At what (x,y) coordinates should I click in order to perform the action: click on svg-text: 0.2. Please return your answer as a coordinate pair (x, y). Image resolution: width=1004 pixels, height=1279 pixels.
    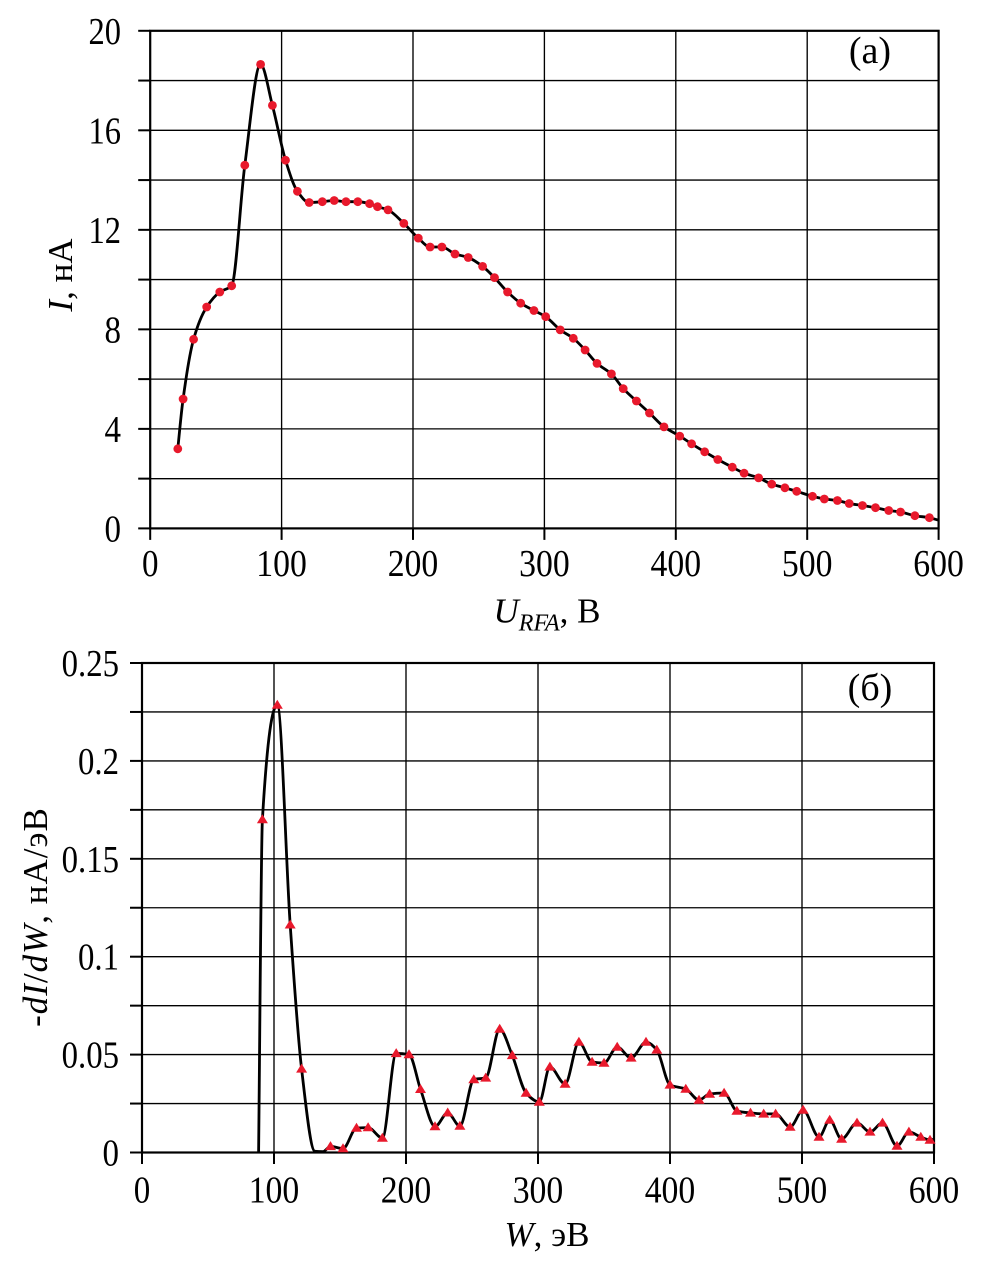
    Looking at the image, I should click on (98, 762).